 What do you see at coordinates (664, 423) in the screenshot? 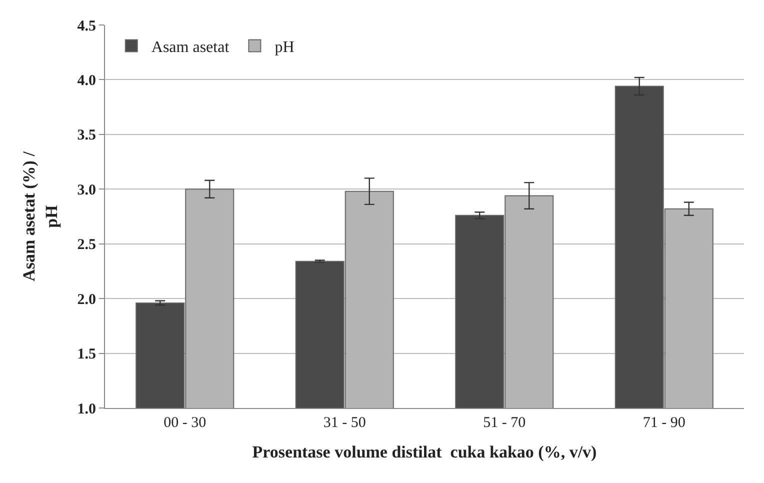
I see `x-tick-label: 71 - 90` at bounding box center [664, 423].